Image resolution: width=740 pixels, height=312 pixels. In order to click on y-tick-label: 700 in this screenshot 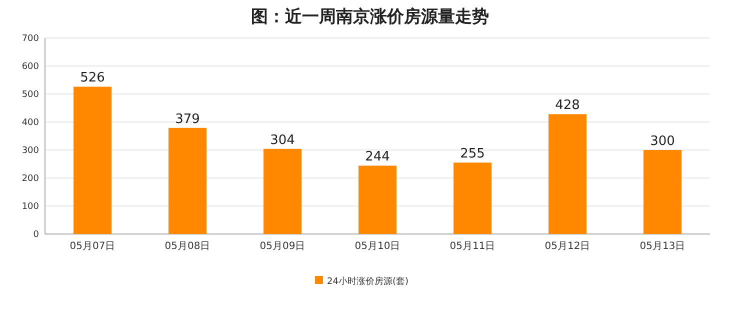, I will do `click(31, 39)`.